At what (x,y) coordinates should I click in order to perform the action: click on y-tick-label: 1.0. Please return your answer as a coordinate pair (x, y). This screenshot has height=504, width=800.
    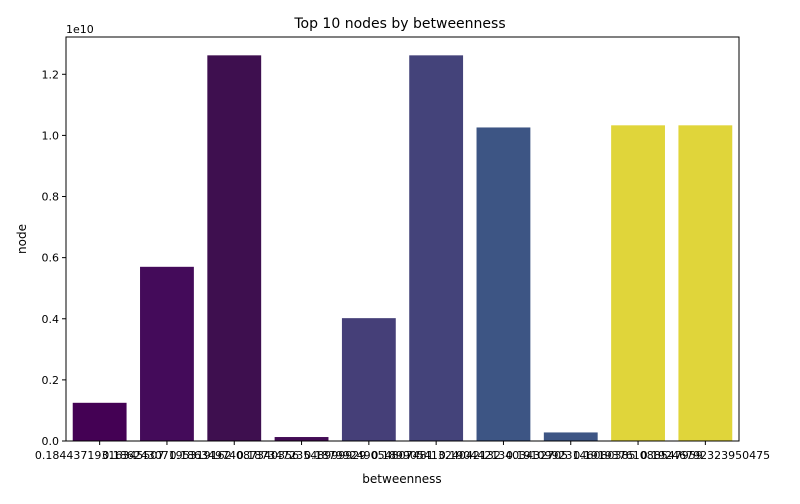
    Looking at the image, I should click on (51, 135).